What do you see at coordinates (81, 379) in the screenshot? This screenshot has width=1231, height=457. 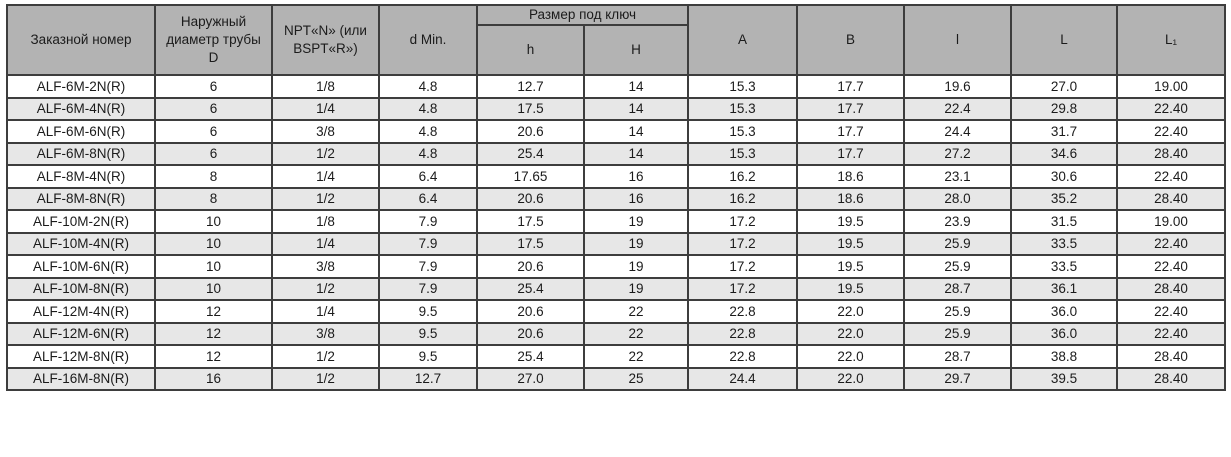 I see `cell-order_number: ALF-16M-8N(R)` at bounding box center [81, 379].